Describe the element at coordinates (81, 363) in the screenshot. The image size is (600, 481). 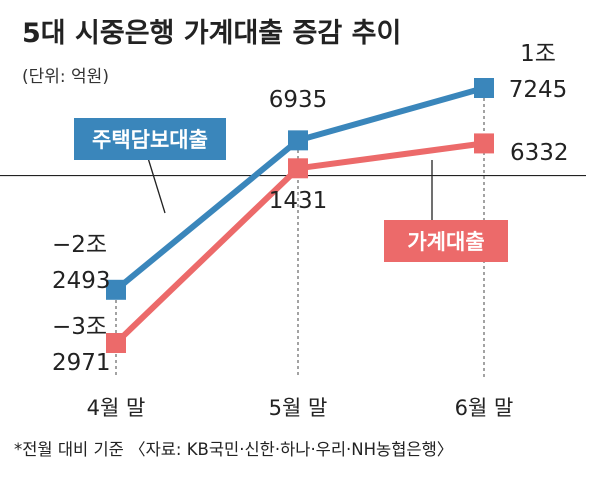
I see `data-label: 2971` at that location.